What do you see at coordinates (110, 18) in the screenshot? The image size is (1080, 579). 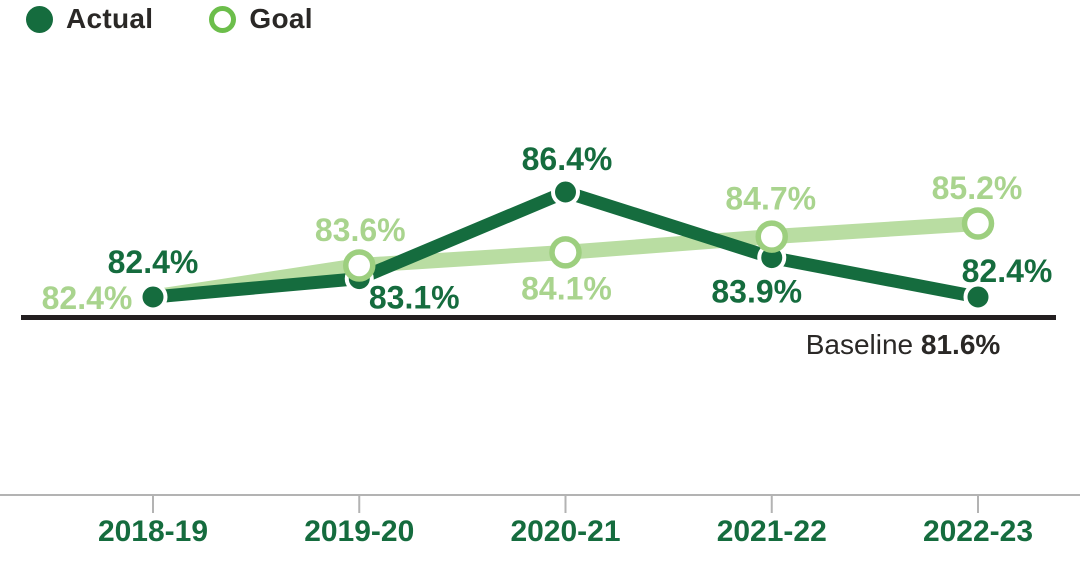 I see `legend-label-actual: Actual` at bounding box center [110, 18].